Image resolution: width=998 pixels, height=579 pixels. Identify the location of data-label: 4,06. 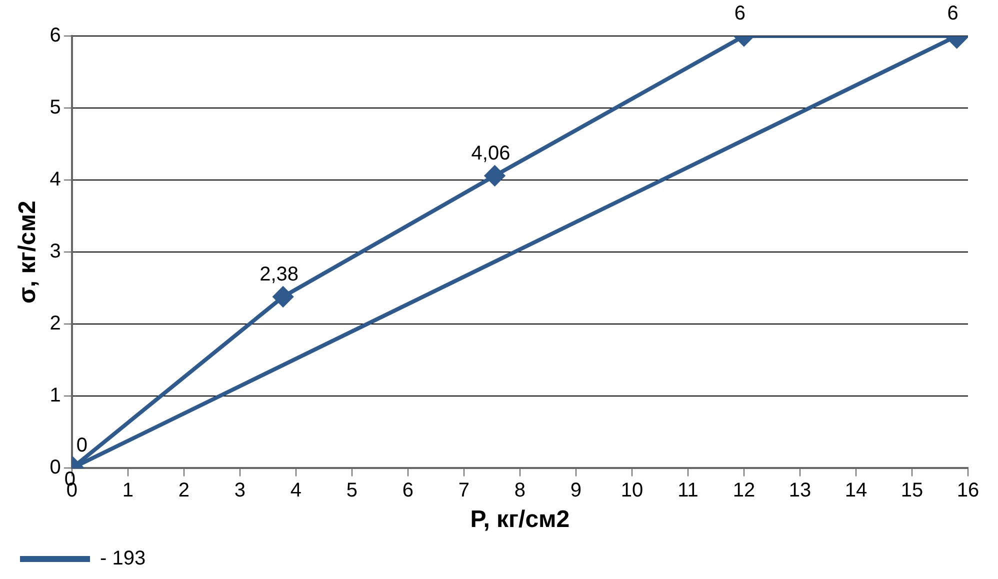
(490, 153).